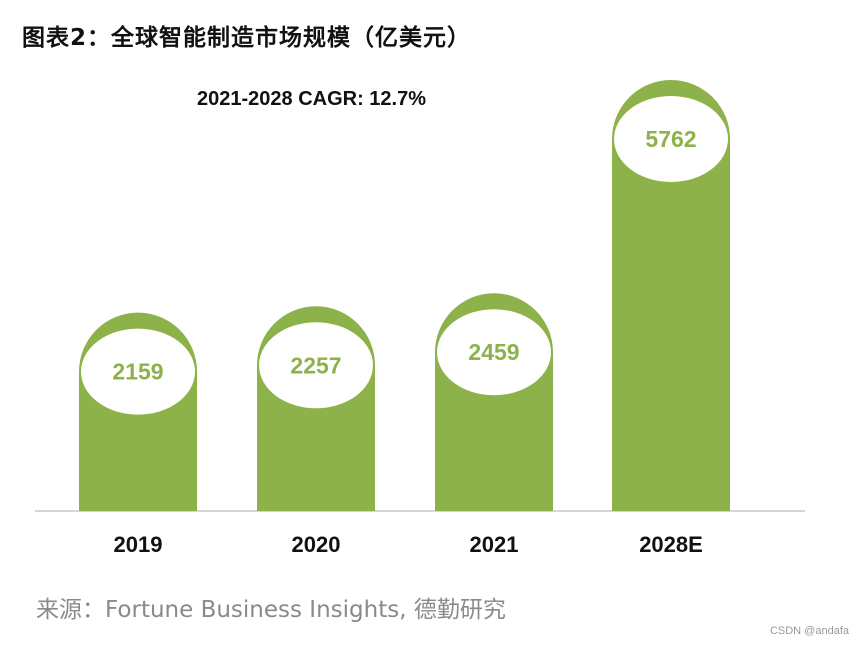 This screenshot has width=865, height=649. What do you see at coordinates (316, 544) in the screenshot?
I see `x-tick-2020: 2020` at bounding box center [316, 544].